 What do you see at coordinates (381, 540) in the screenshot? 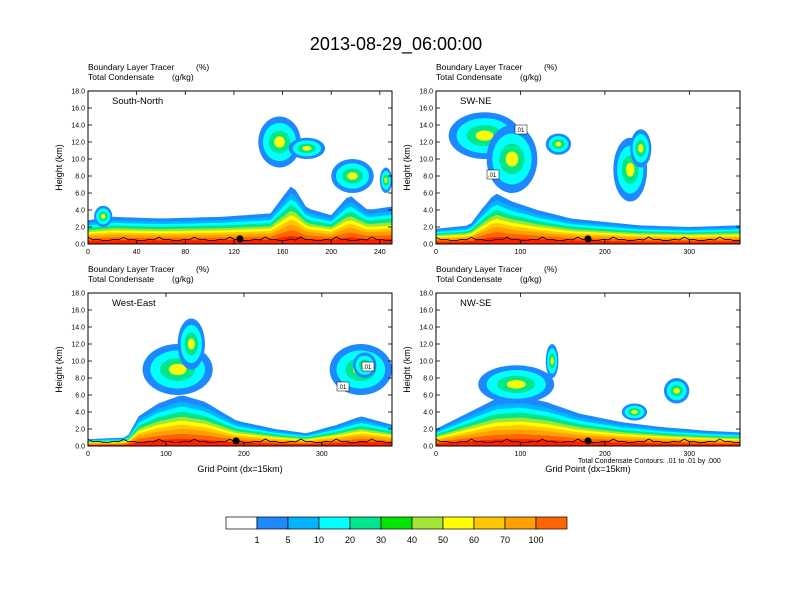
I see `colorbar-label: 30` at bounding box center [381, 540].